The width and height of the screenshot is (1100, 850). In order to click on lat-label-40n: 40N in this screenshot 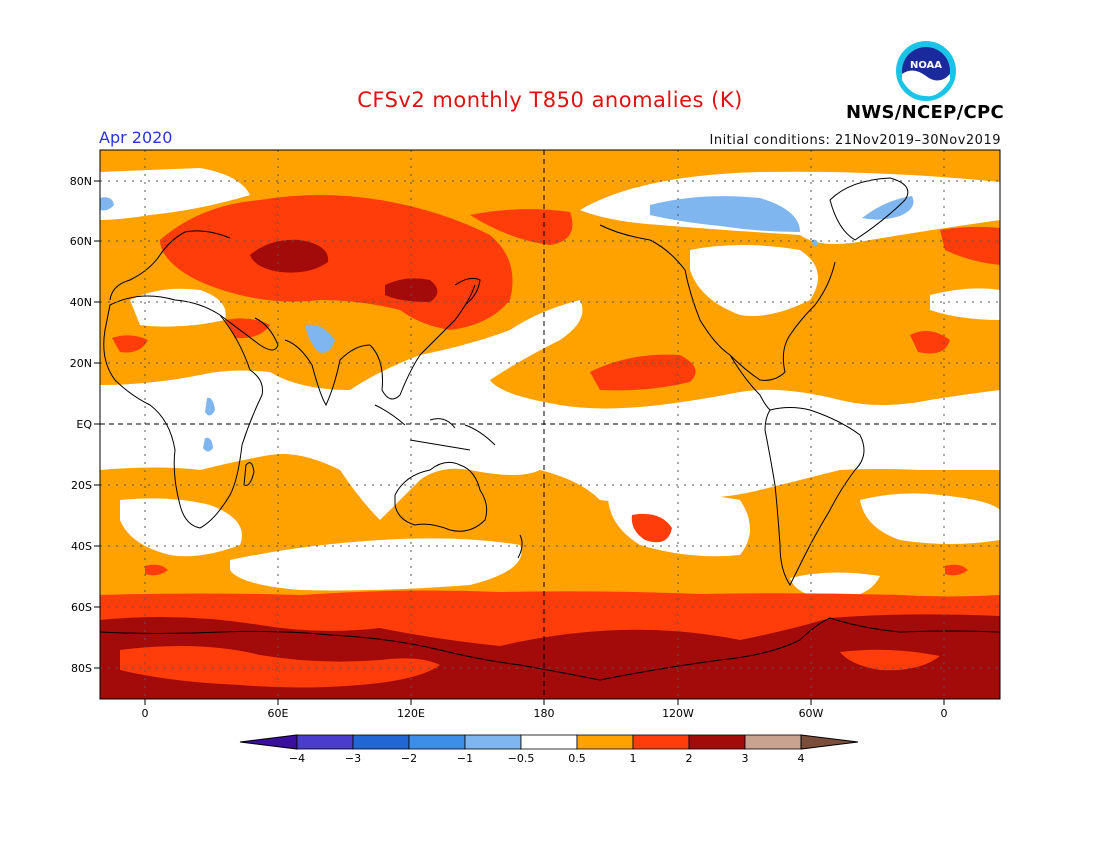, I will do `click(81, 302)`.